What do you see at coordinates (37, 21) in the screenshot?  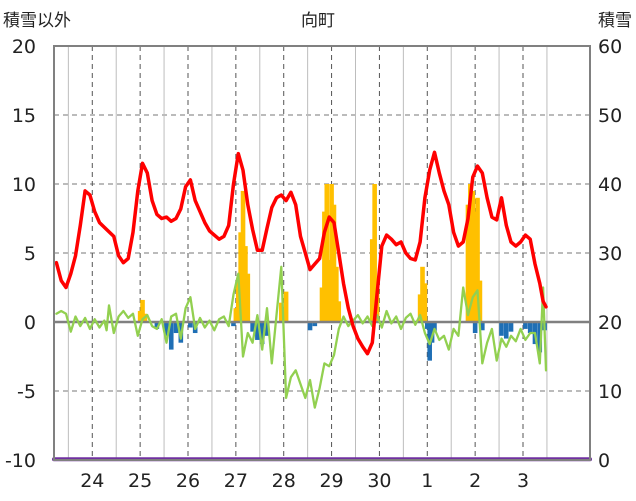 I see `left-axis-title: 積雪以外` at bounding box center [37, 21].